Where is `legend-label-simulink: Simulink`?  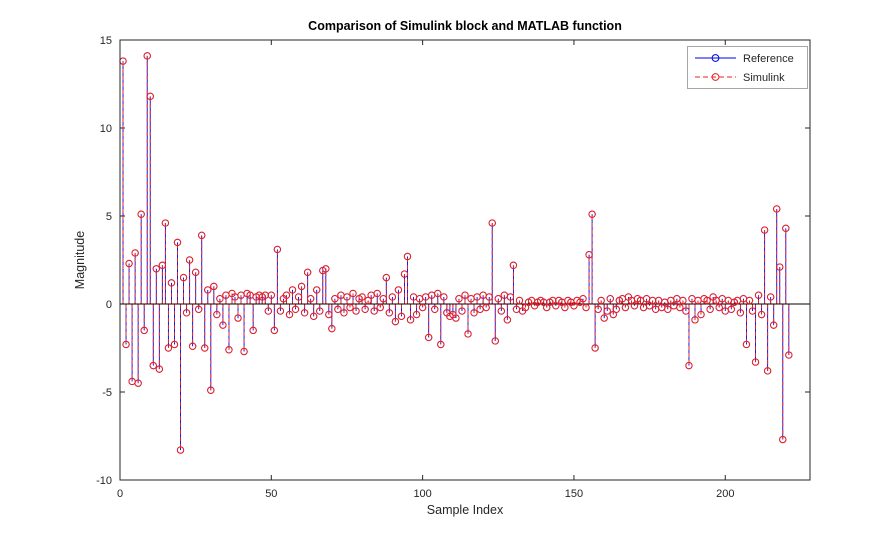 legend-label-simulink: Simulink is located at coordinates (764, 78).